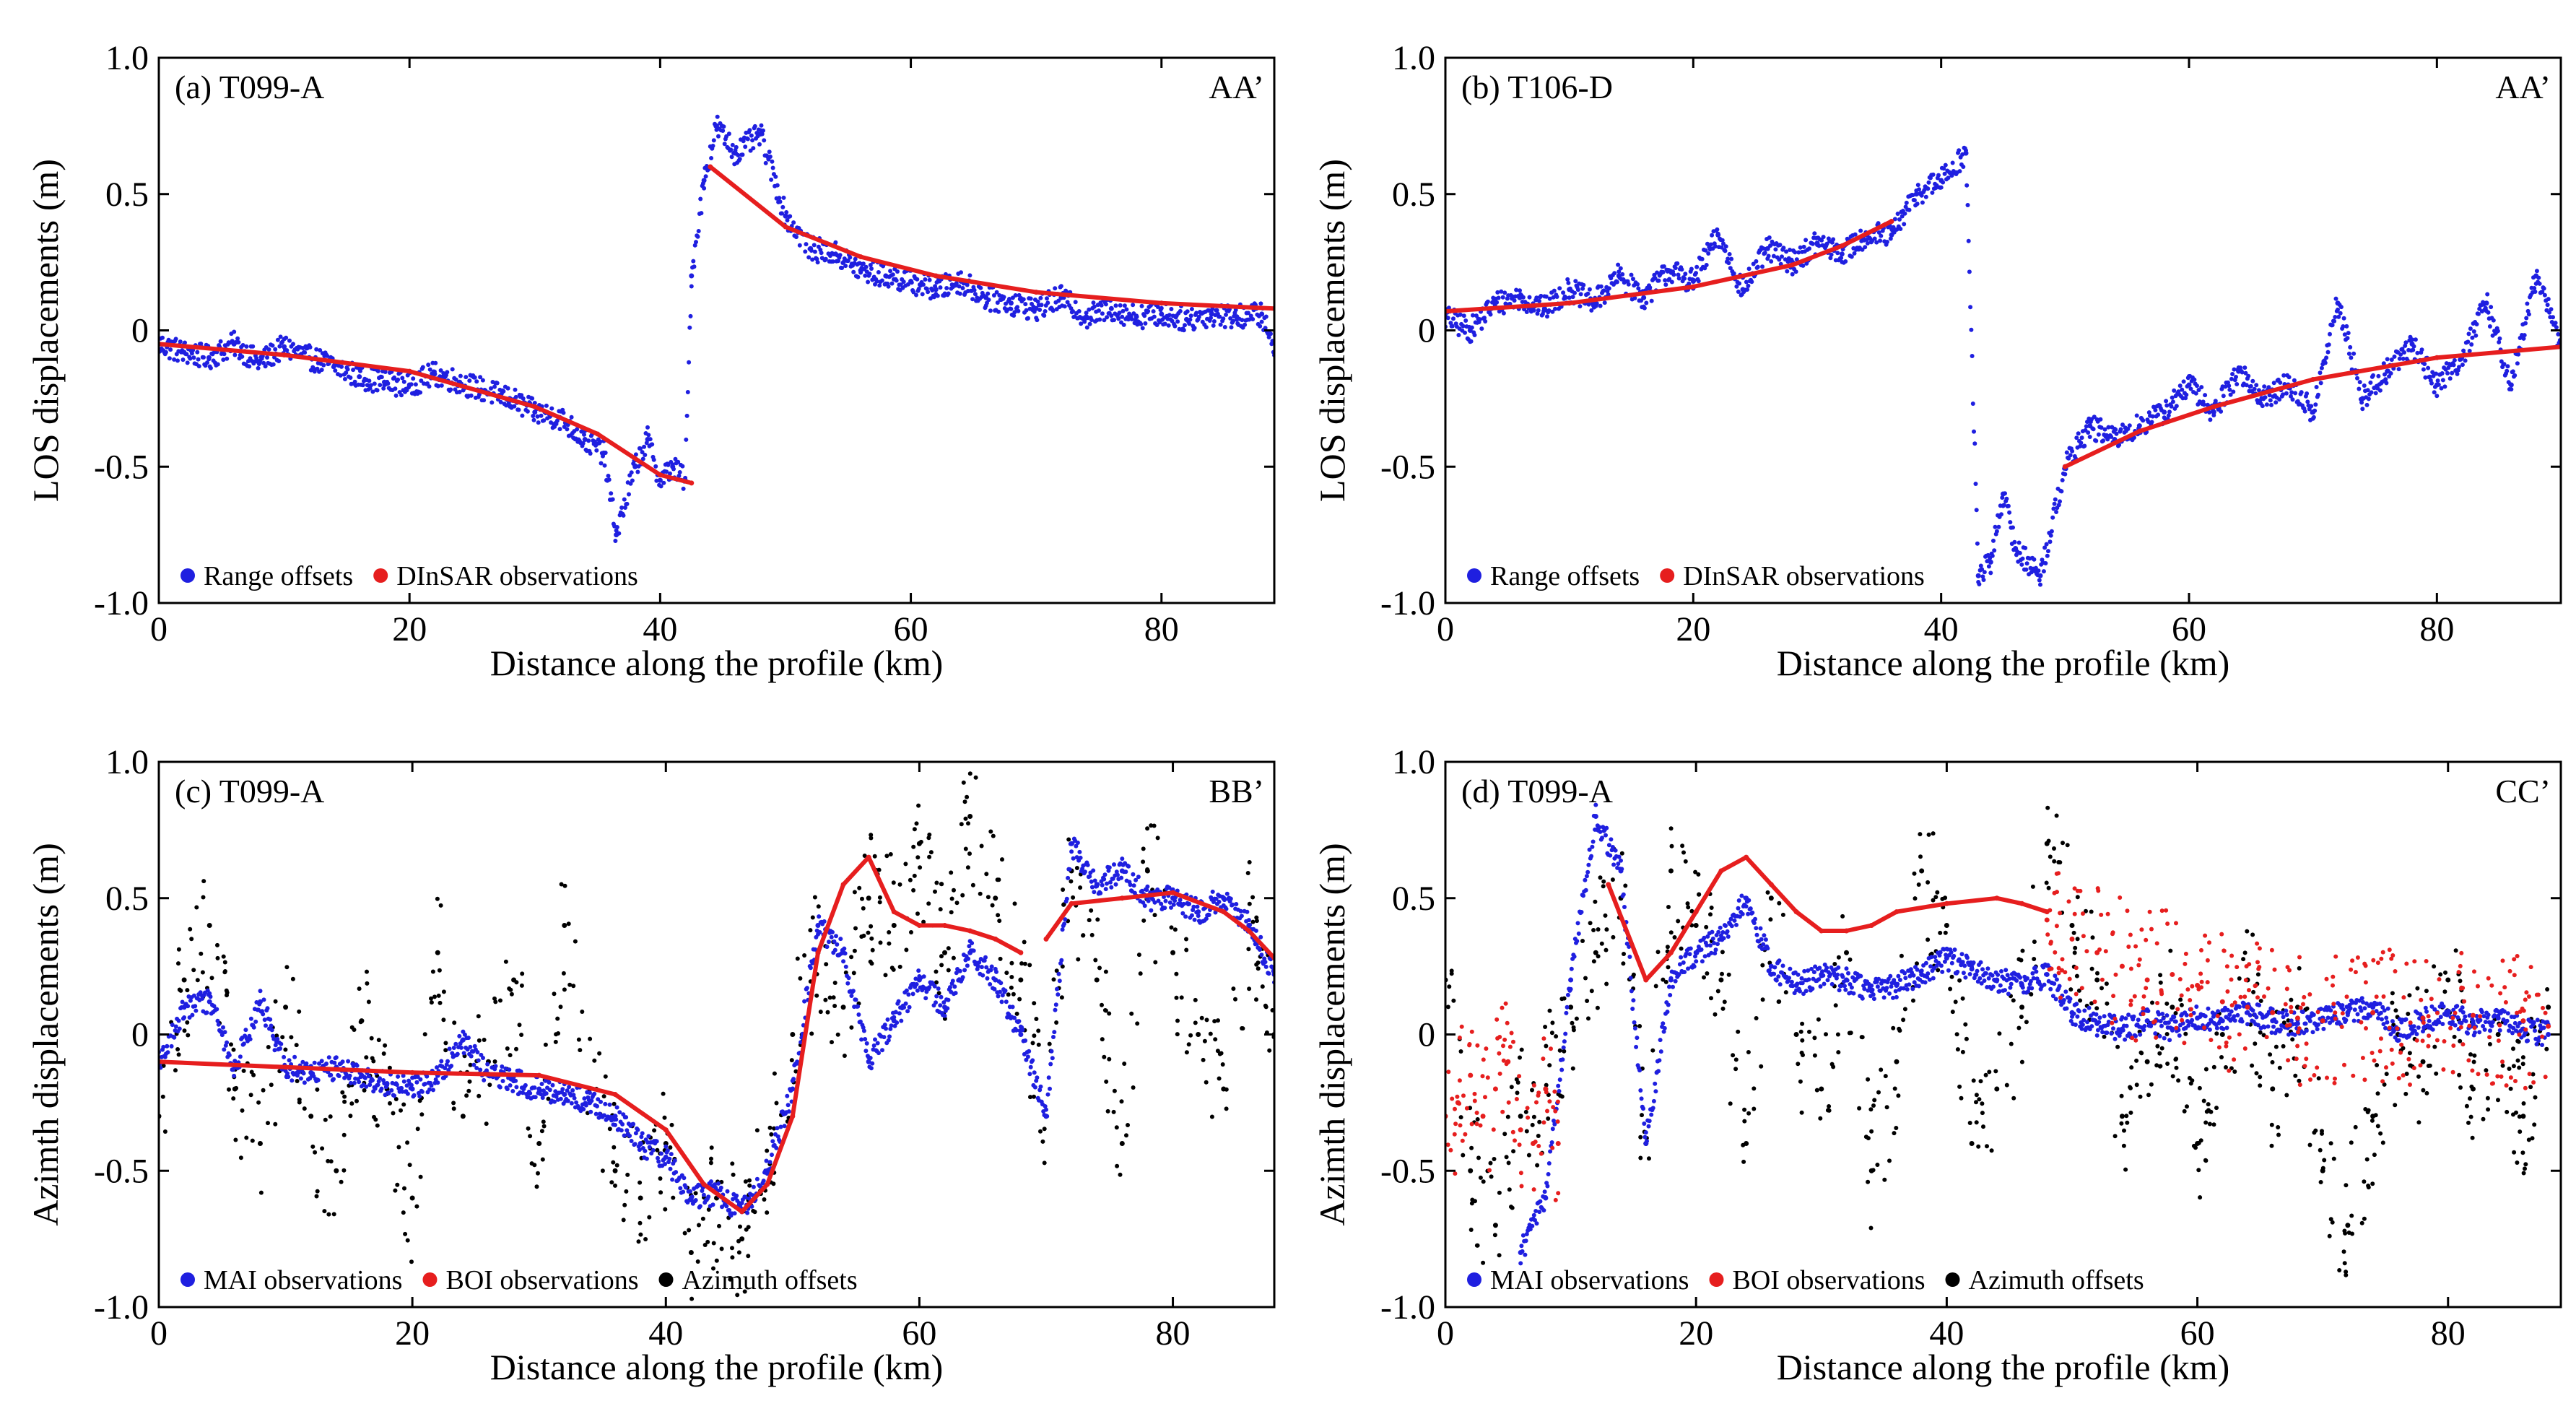 The image size is (2576, 1419). What do you see at coordinates (45, 1034) in the screenshot?
I see `y-axis-label: Azimth displacements (m)` at bounding box center [45, 1034].